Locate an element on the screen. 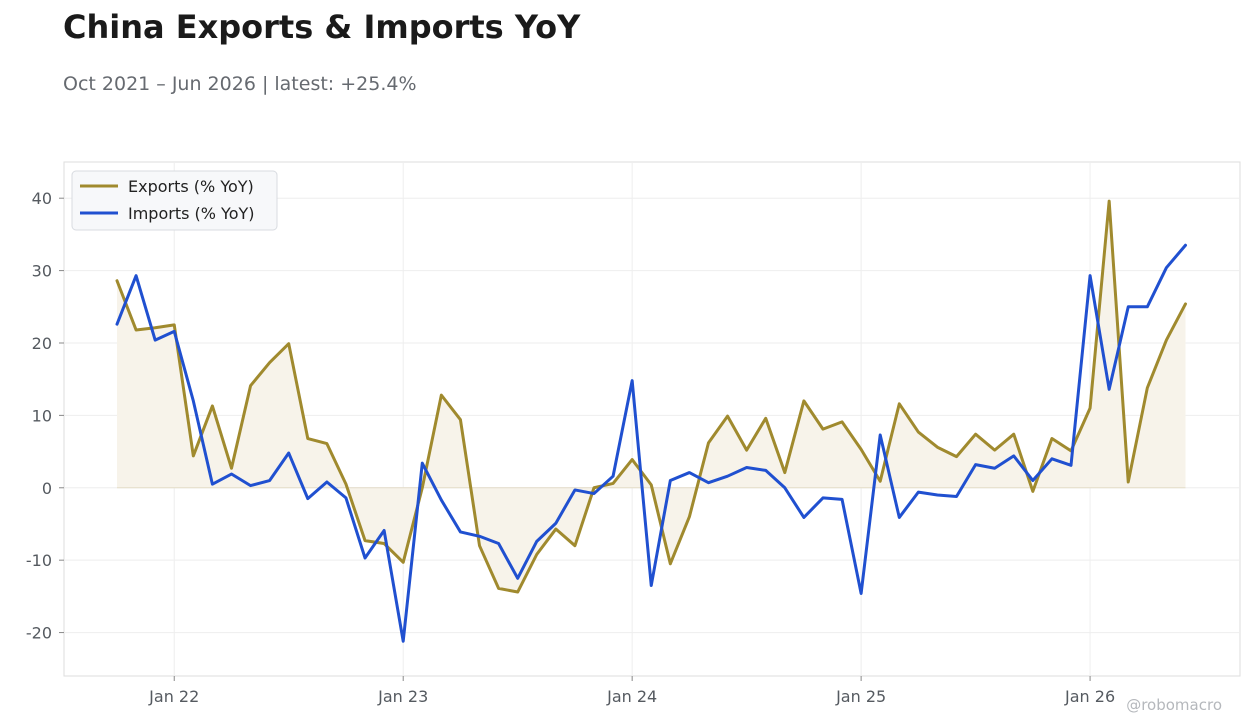 This screenshot has width=1260, height=728. y-tick-label: 0 is located at coordinates (47, 488).